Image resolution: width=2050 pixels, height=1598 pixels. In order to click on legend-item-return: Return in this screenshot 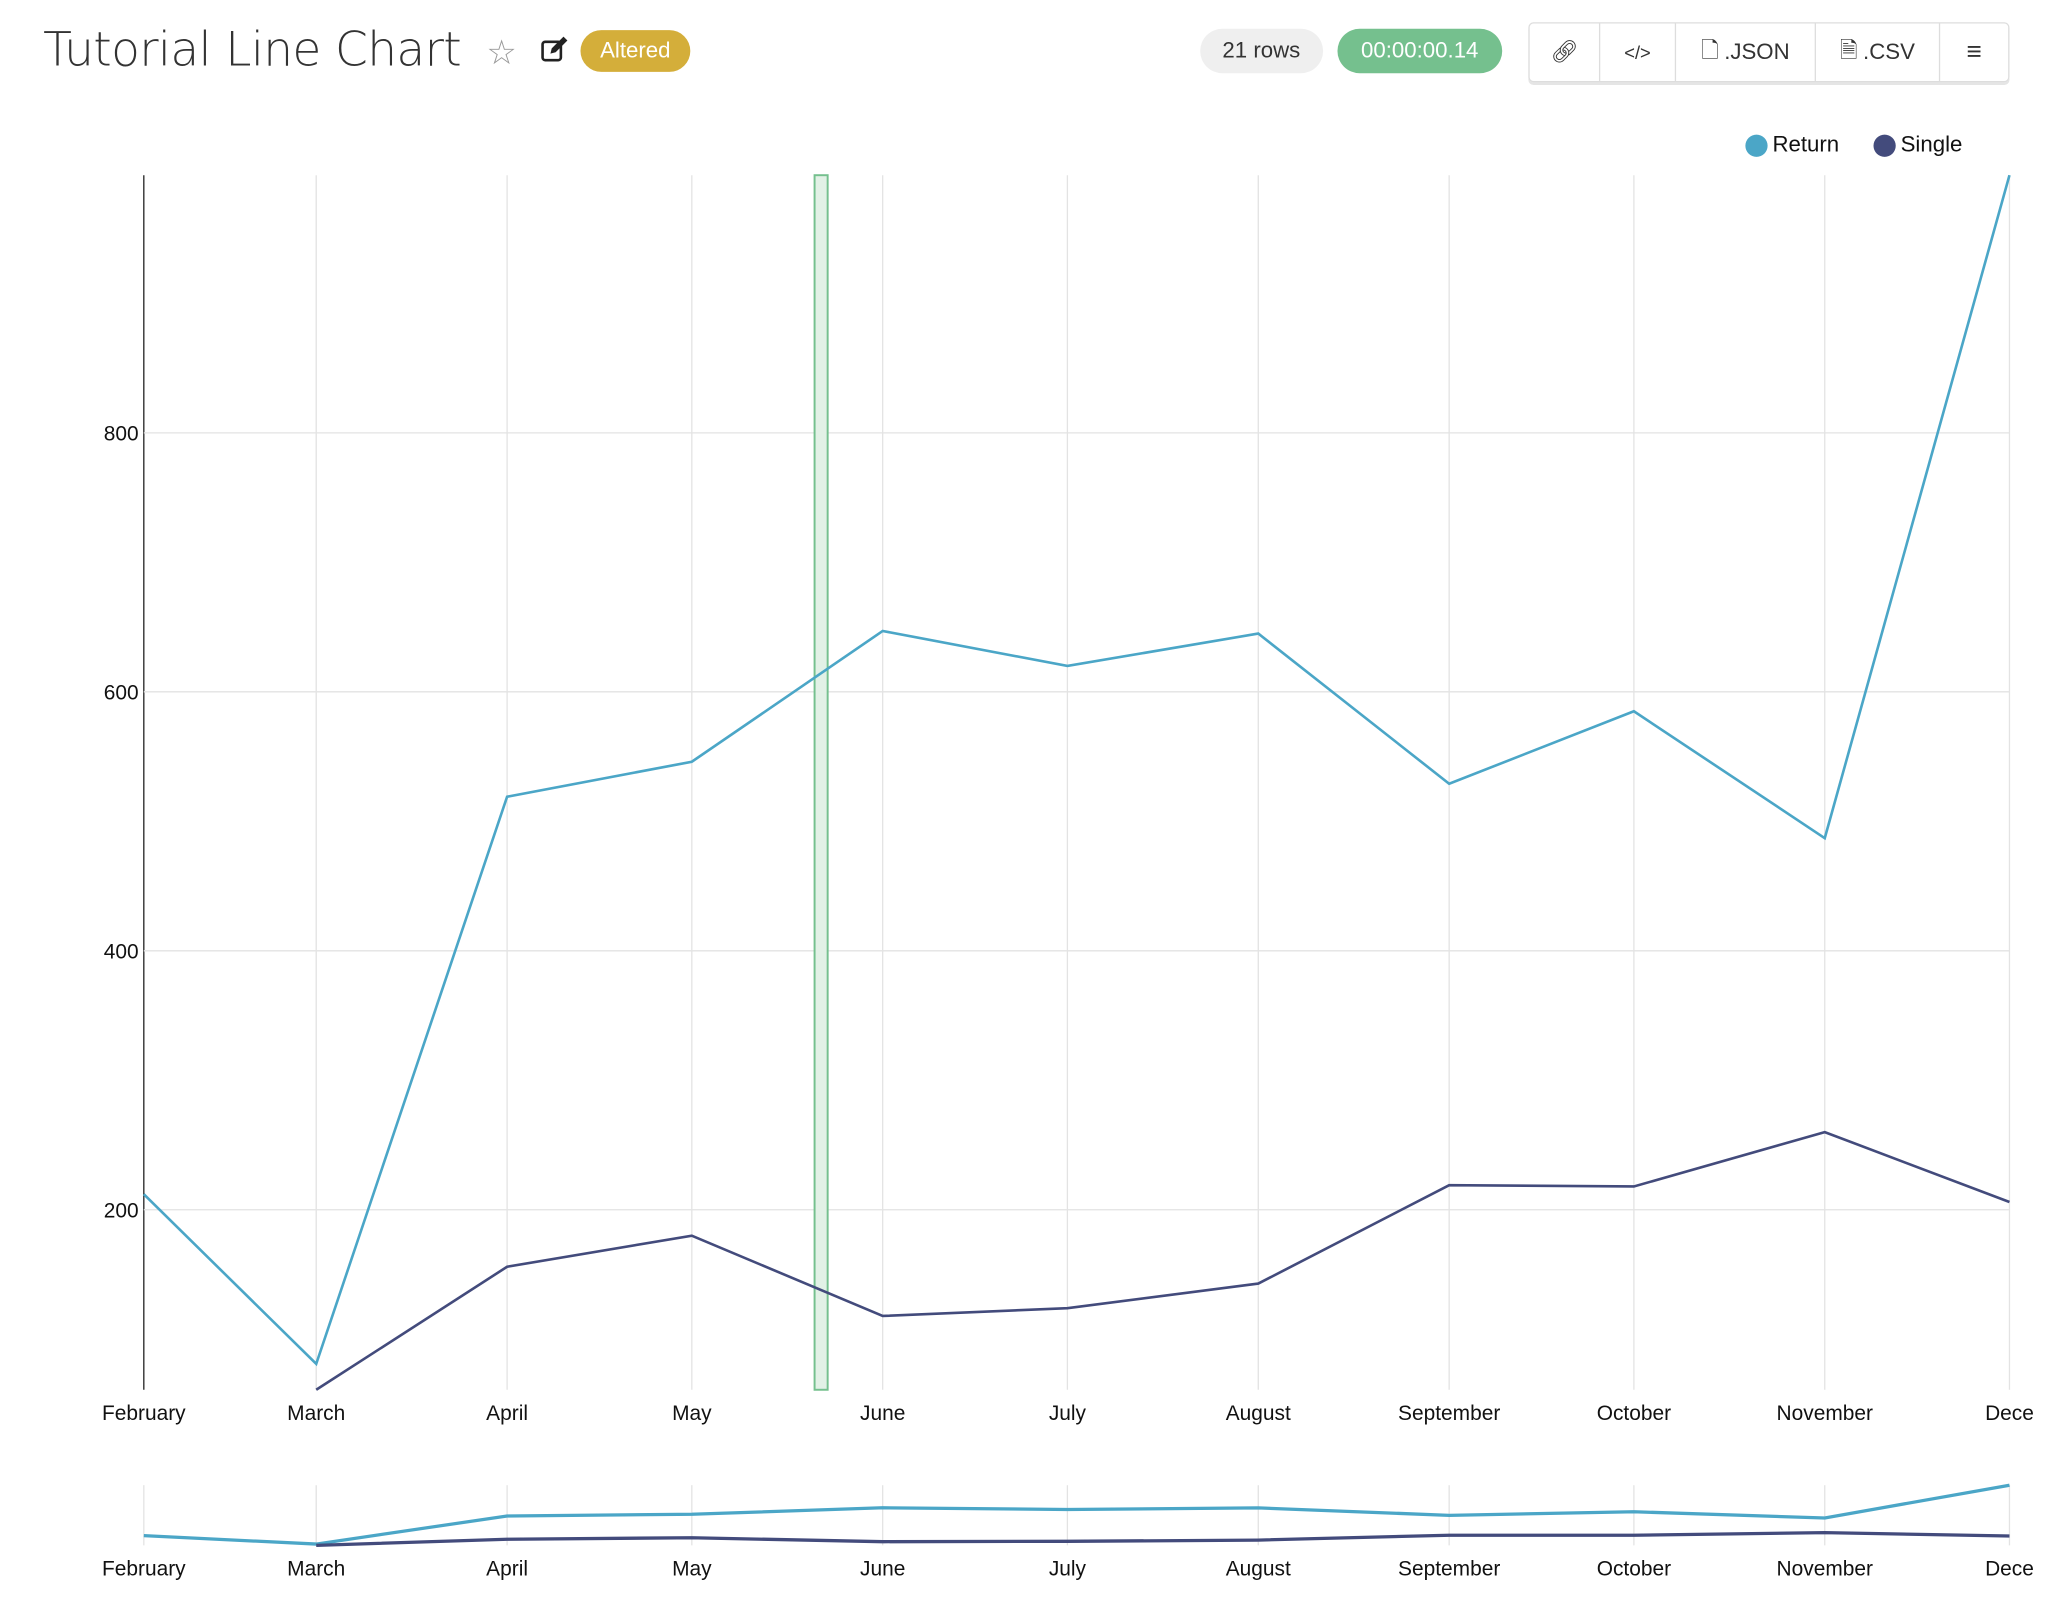, I will do `click(1792, 145)`.